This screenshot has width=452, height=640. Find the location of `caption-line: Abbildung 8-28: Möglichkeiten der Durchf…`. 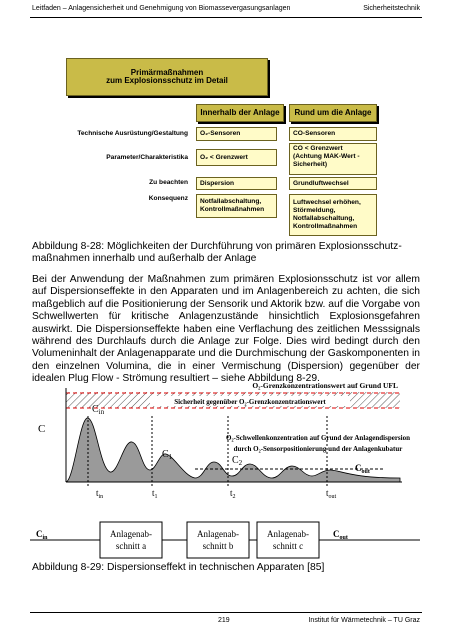

caption-line: Abbildung 8-28: Möglichkeiten der Durchf… is located at coordinates (217, 246).